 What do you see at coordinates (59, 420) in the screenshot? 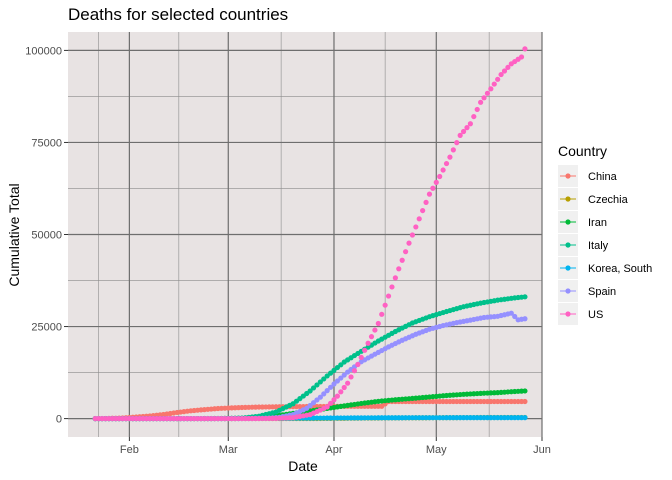
I see `y-tick-label: 0` at bounding box center [59, 420].